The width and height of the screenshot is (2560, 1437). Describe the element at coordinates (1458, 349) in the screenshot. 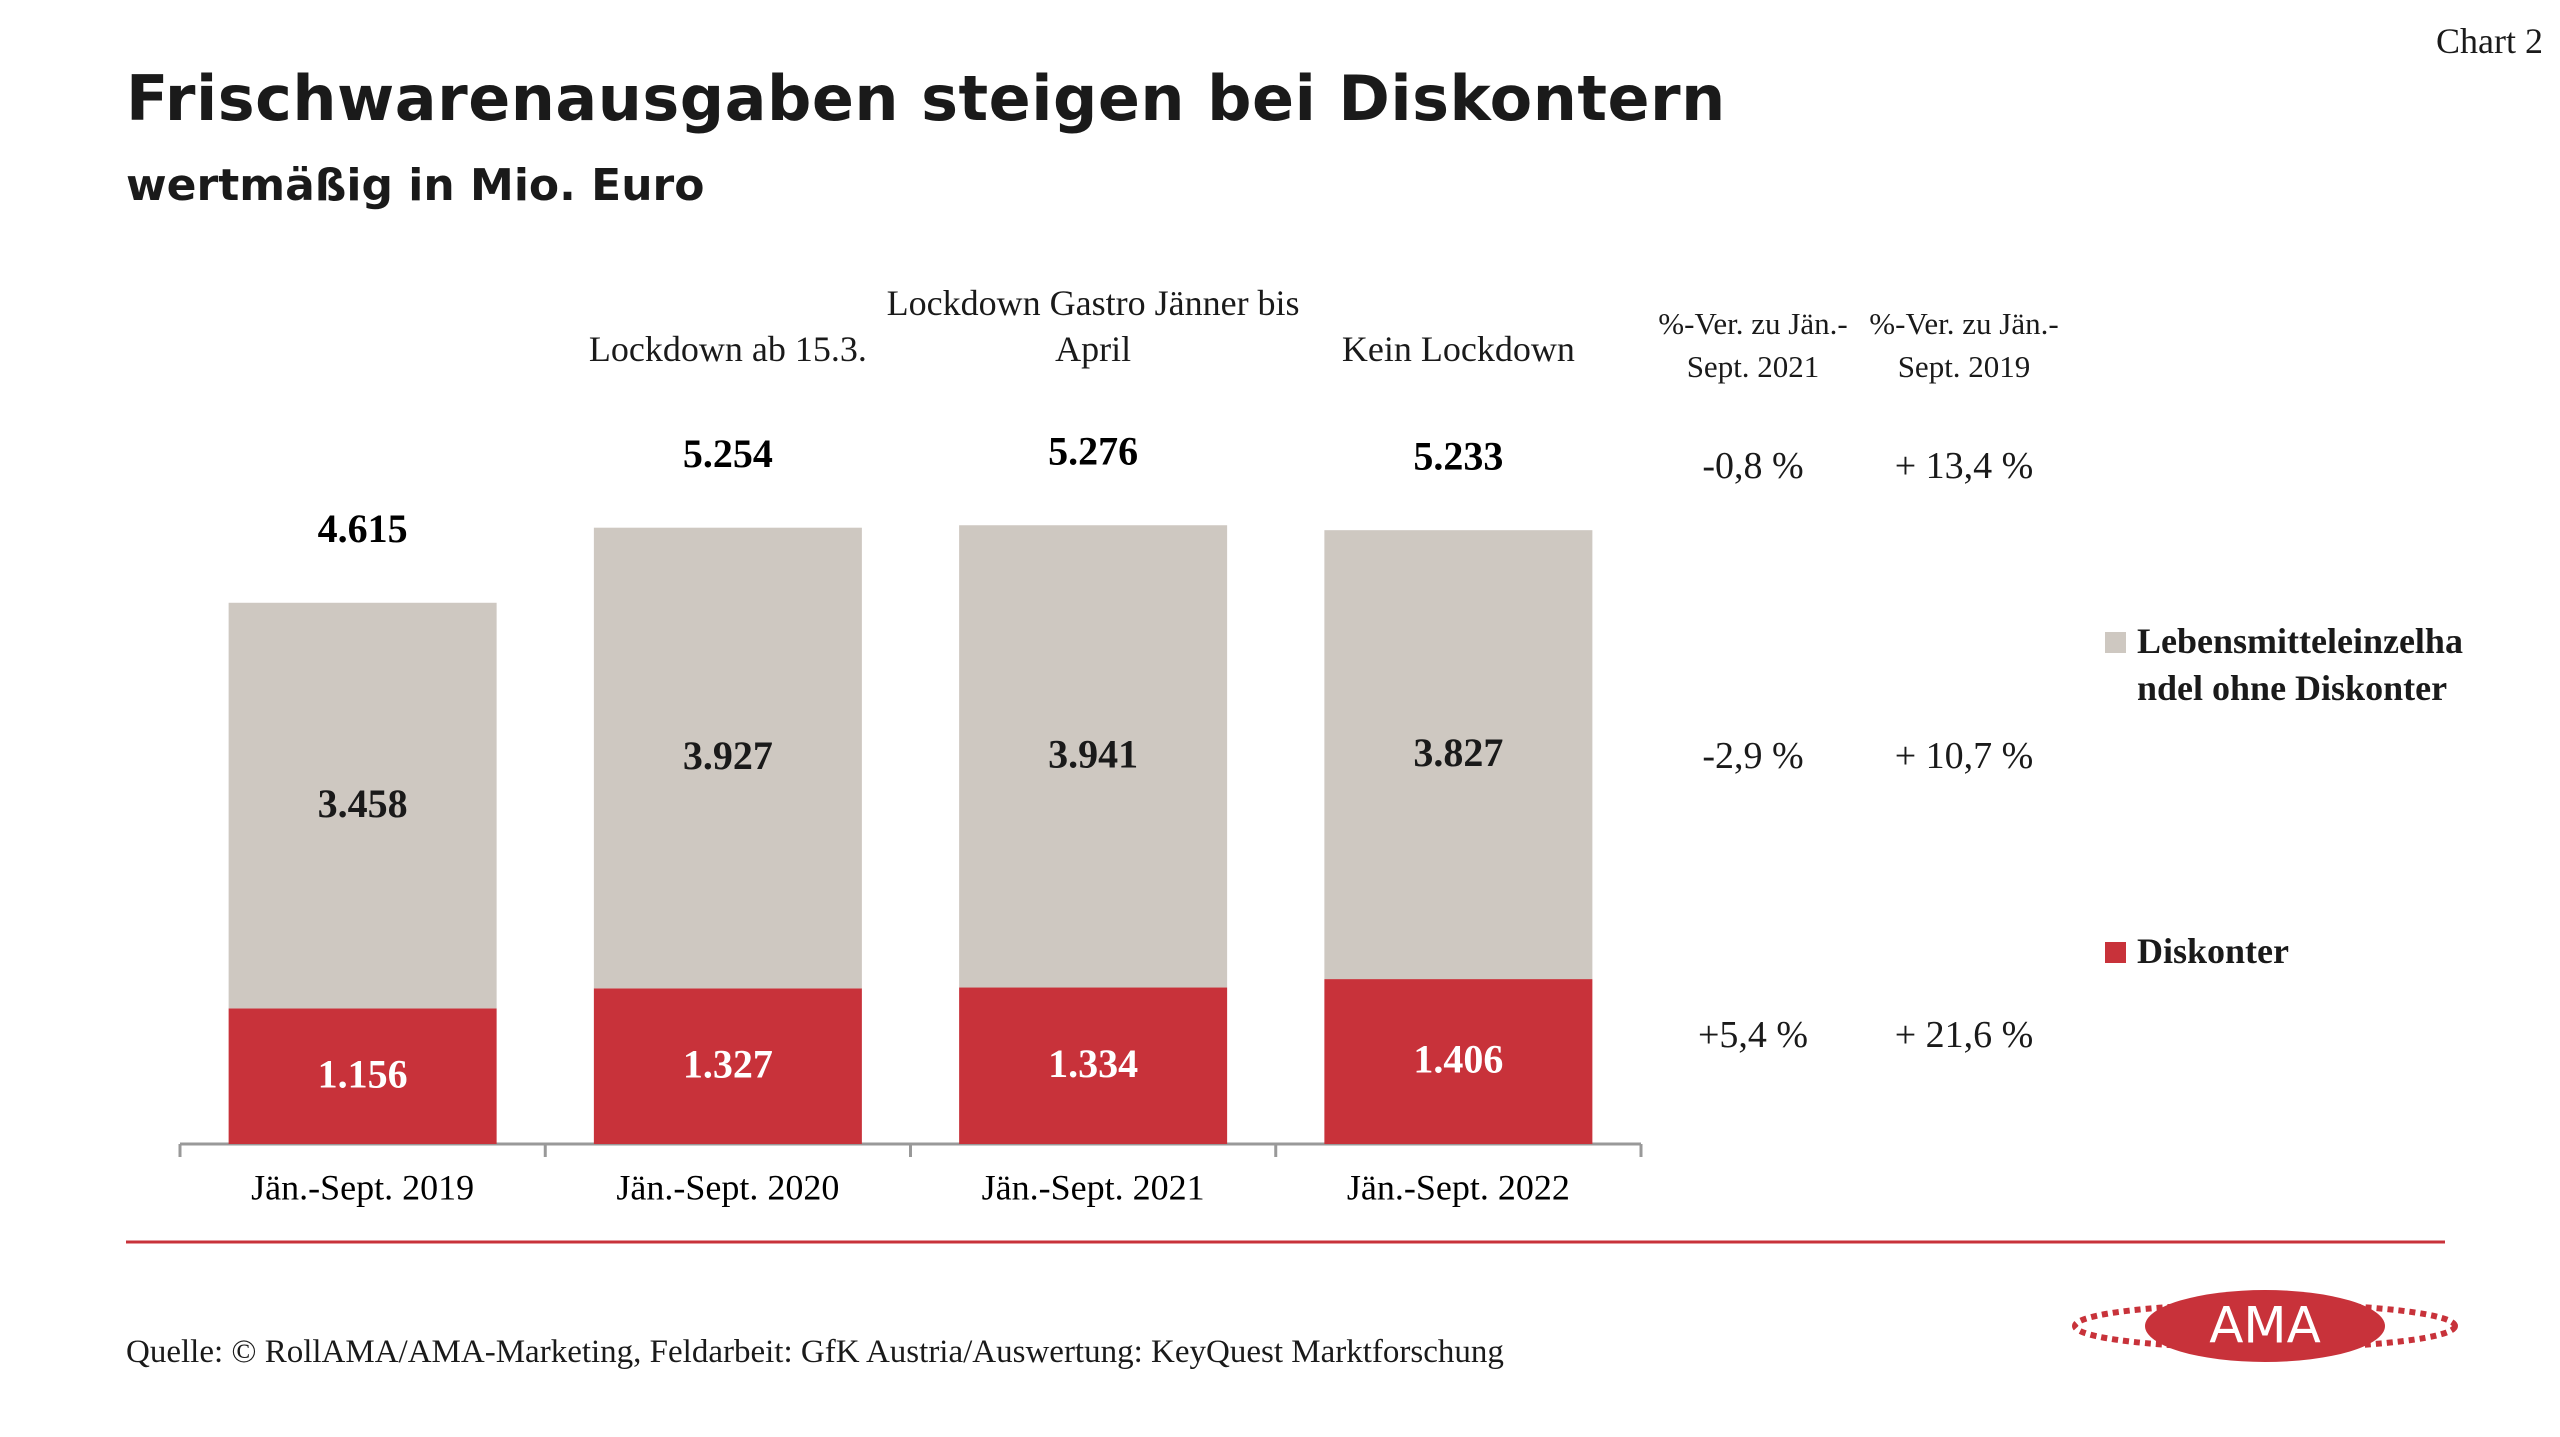

I see `annotation: Kein Lockdown` at that location.